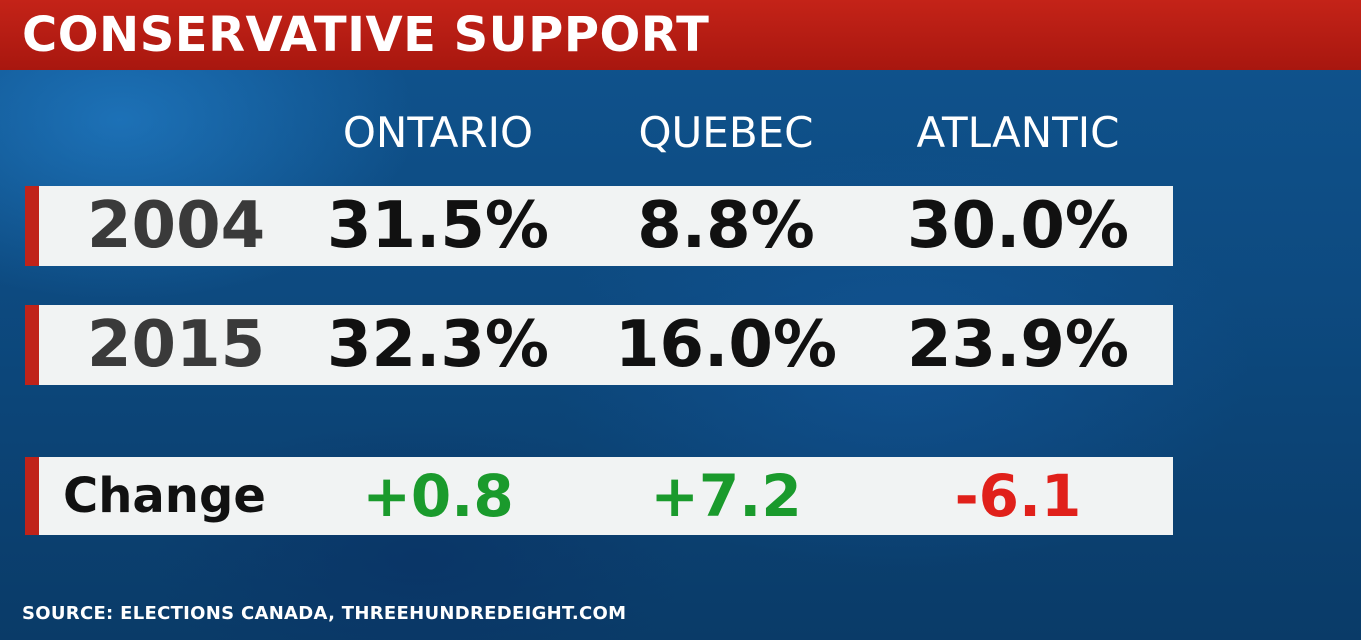 This screenshot has width=1361, height=640. I want to click on cell-2004-quebec: 8.8%, so click(726, 226).